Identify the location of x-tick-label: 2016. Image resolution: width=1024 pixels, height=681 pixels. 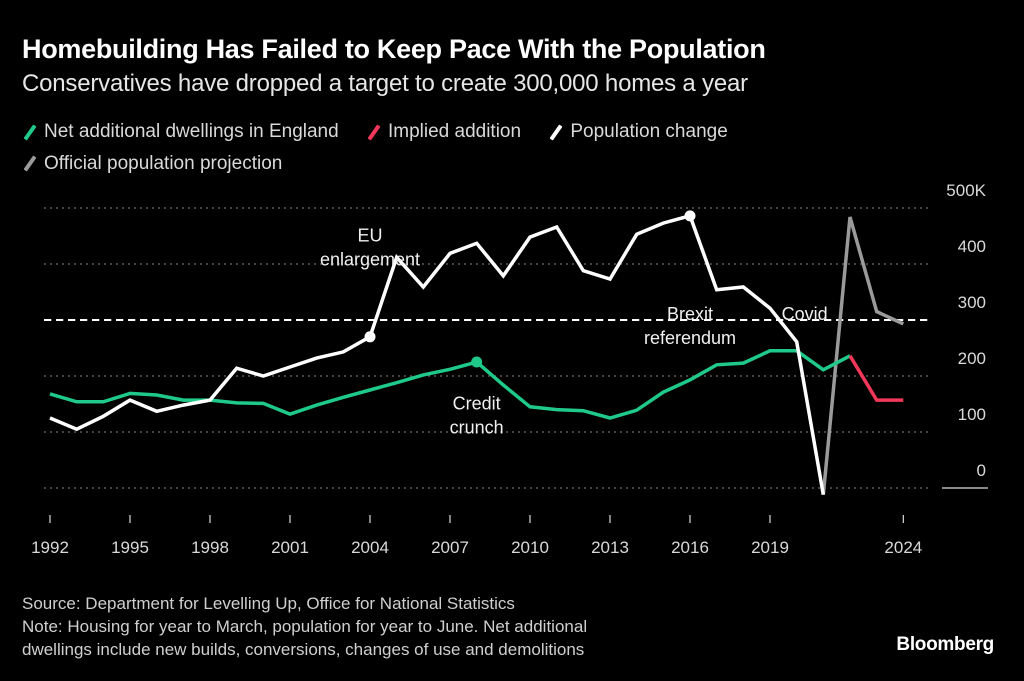
(690, 547).